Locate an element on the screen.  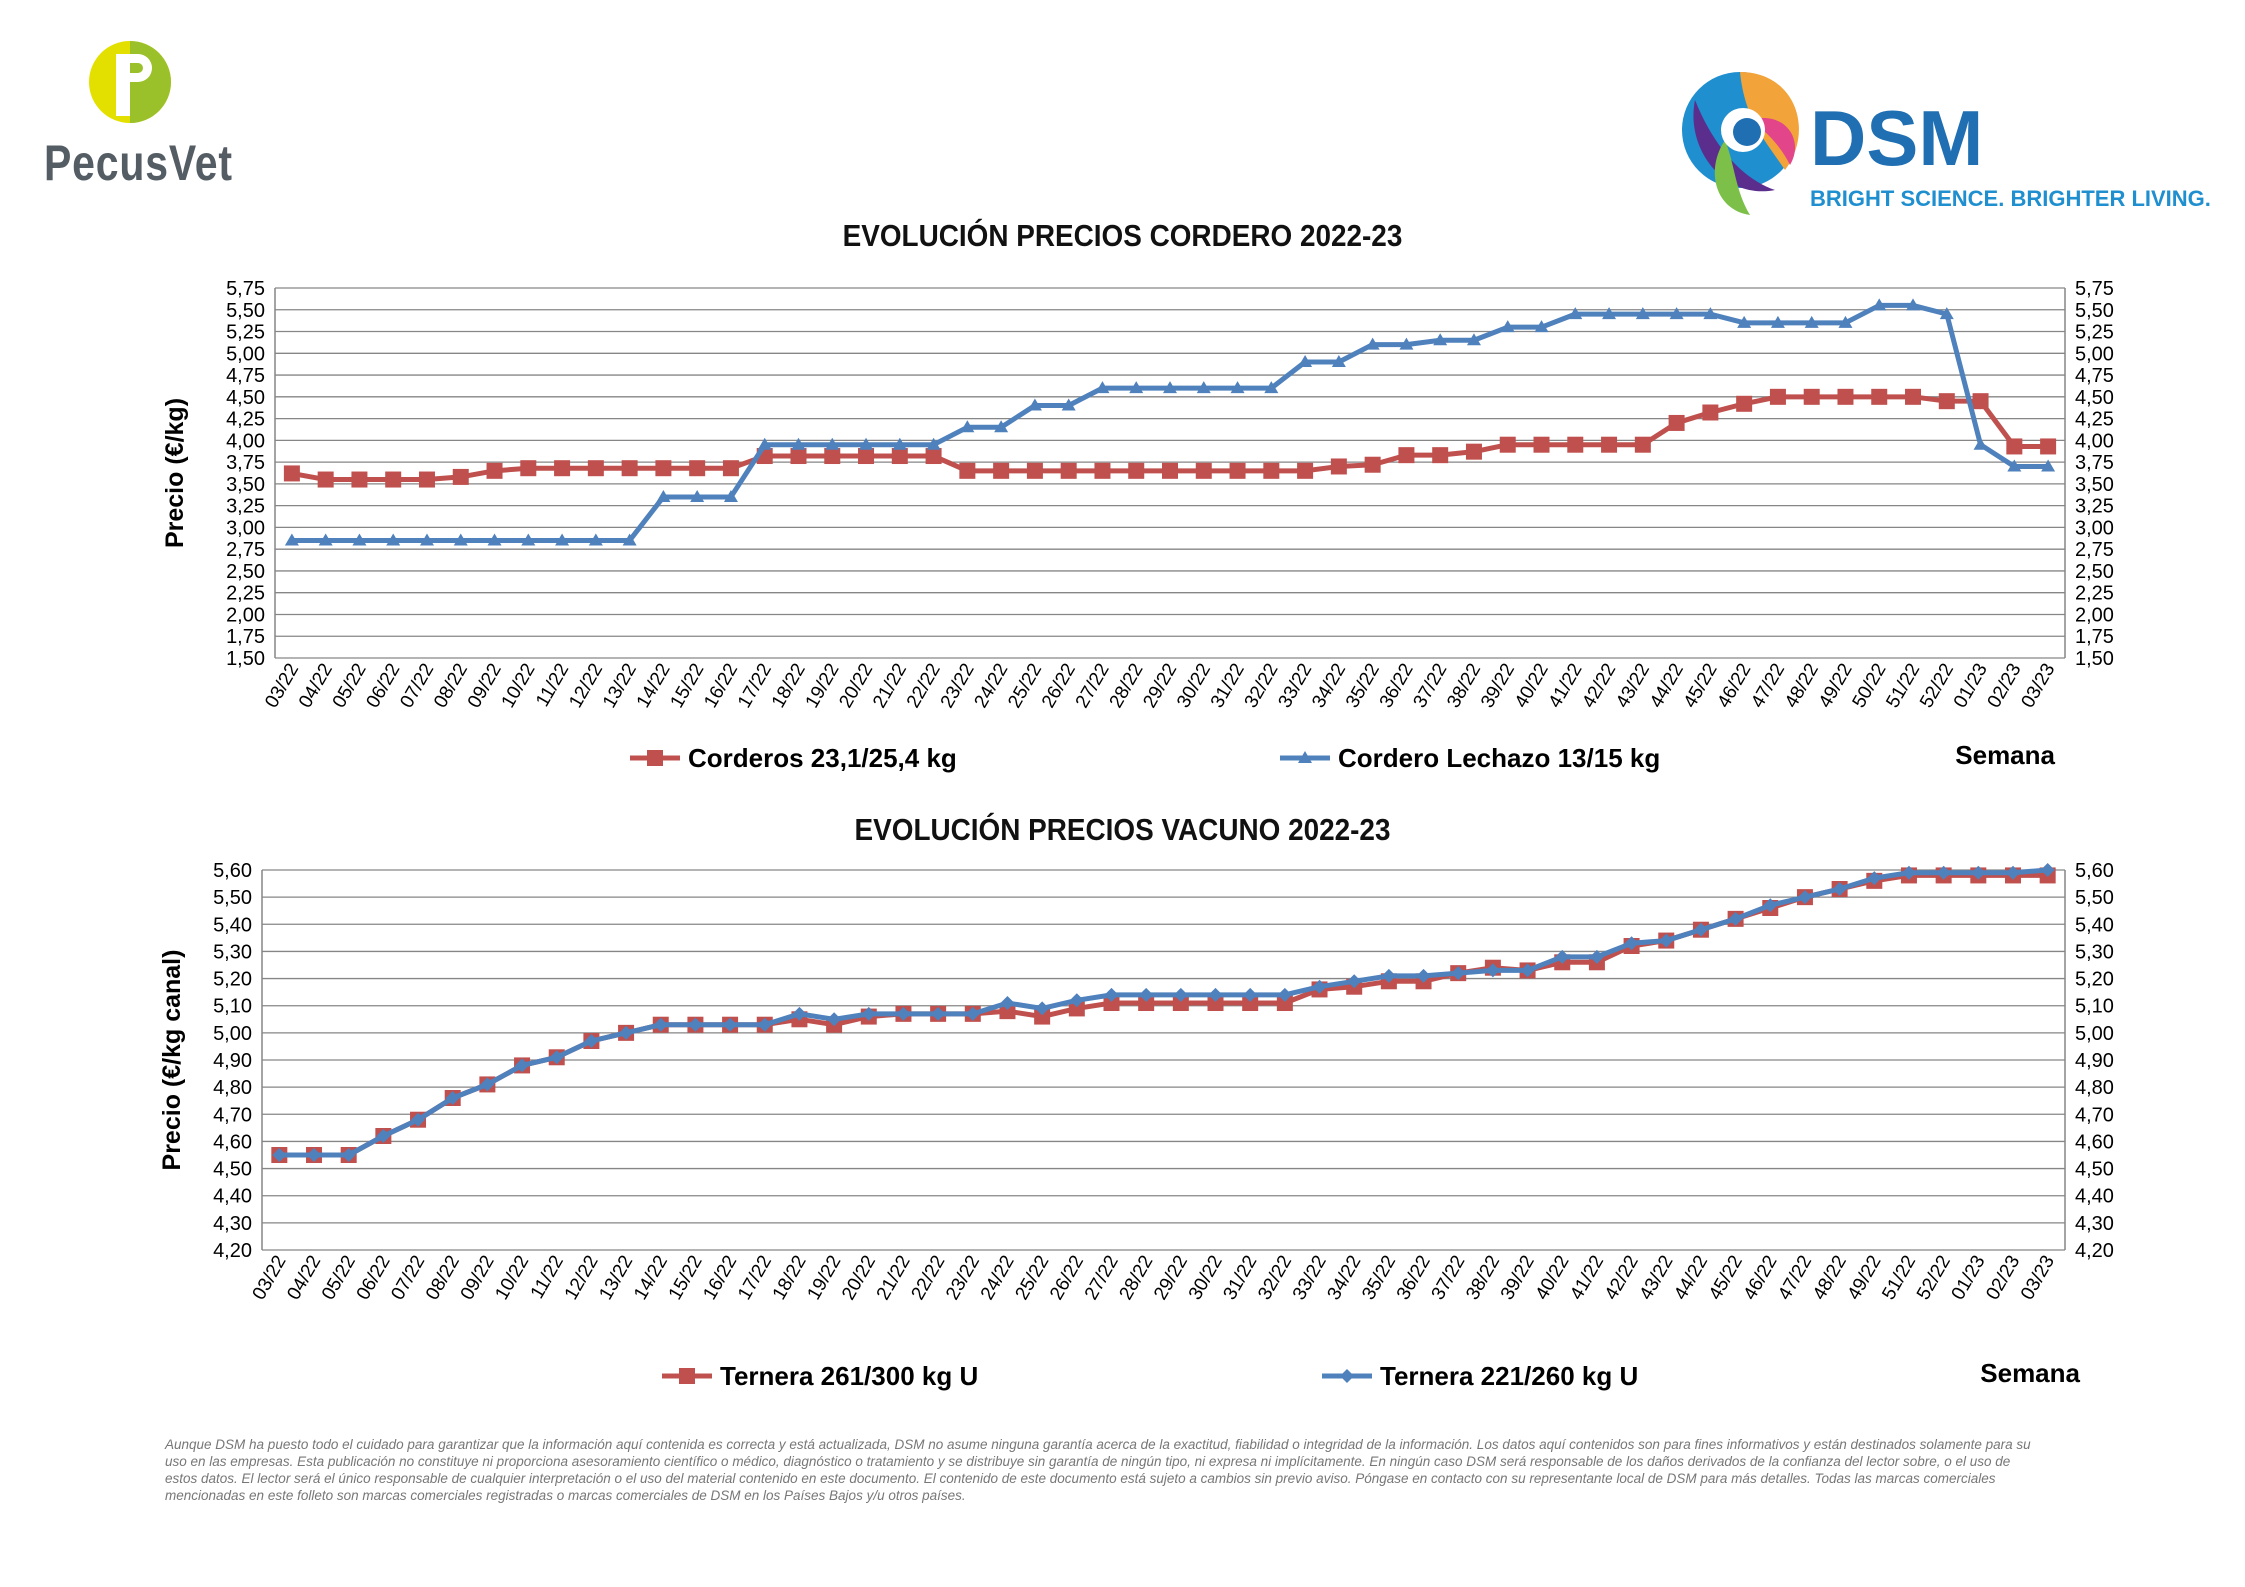
y-tick-label-left: 1,75 is located at coordinates (245, 637).